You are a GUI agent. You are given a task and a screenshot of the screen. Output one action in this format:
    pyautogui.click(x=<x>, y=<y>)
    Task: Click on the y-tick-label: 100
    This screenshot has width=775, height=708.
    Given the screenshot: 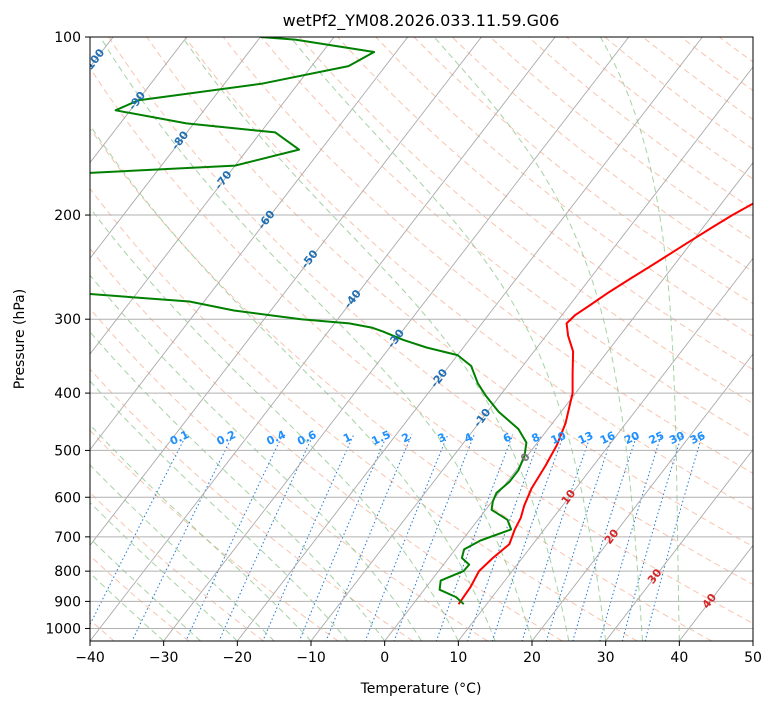 What is the action you would take?
    pyautogui.click(x=67, y=38)
    